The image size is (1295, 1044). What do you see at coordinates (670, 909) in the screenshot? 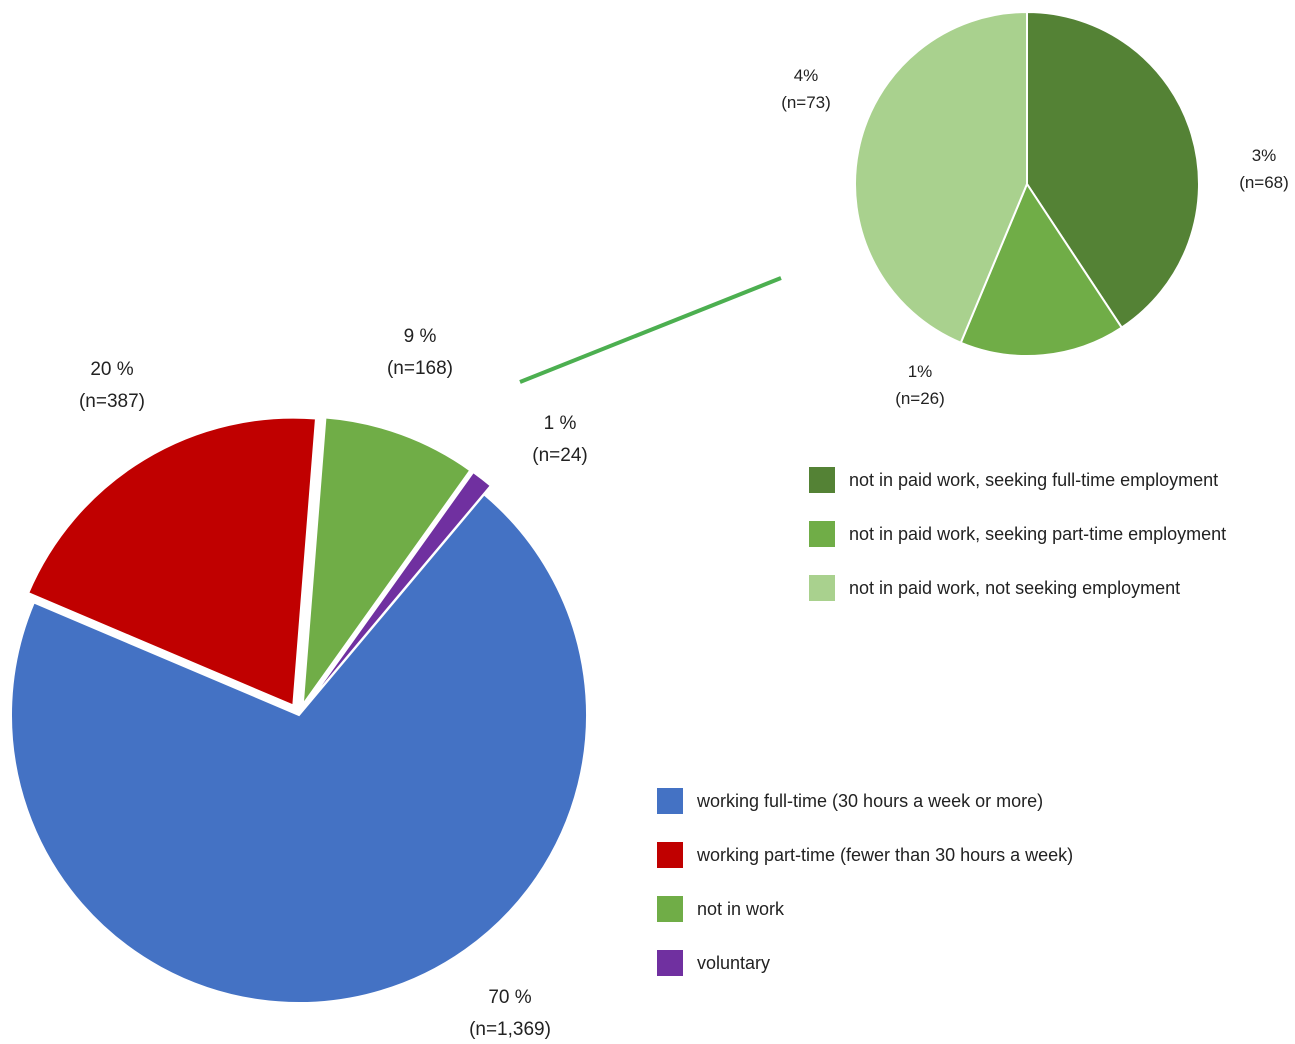
I see `main-legend-swatch-not-in-work` at bounding box center [670, 909].